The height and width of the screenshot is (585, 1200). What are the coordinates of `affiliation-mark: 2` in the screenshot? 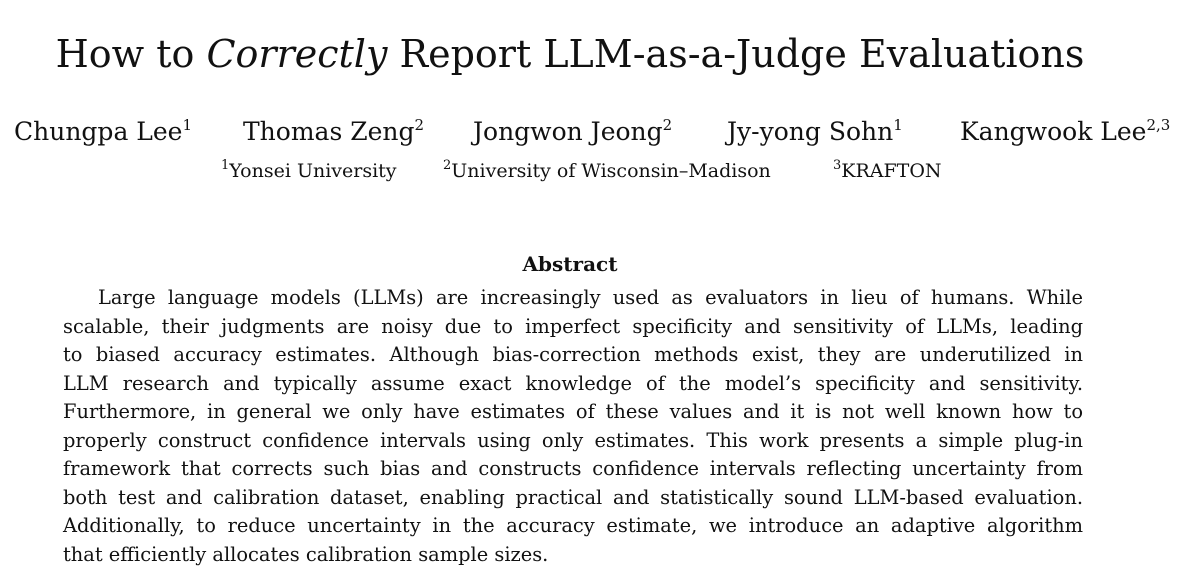 It's located at (447, 165).